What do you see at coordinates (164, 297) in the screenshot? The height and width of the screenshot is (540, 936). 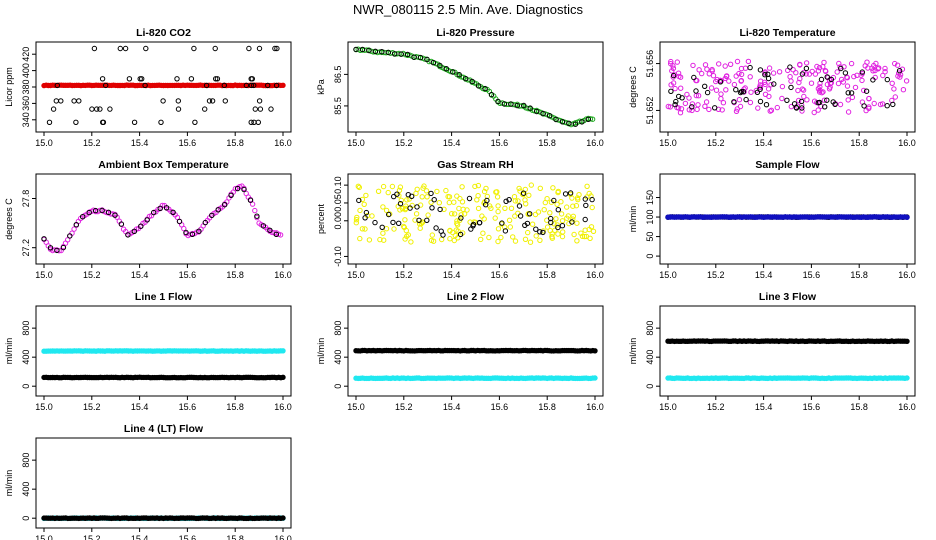 I see `panel-title: Line 1 Flow` at bounding box center [164, 297].